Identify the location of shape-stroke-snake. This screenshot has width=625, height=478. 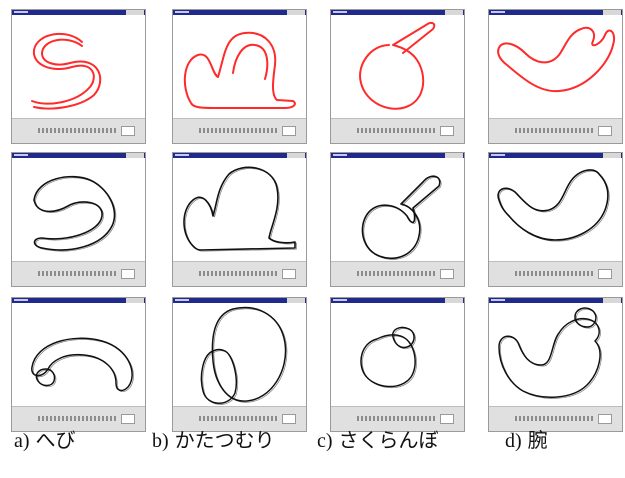
(74, 213).